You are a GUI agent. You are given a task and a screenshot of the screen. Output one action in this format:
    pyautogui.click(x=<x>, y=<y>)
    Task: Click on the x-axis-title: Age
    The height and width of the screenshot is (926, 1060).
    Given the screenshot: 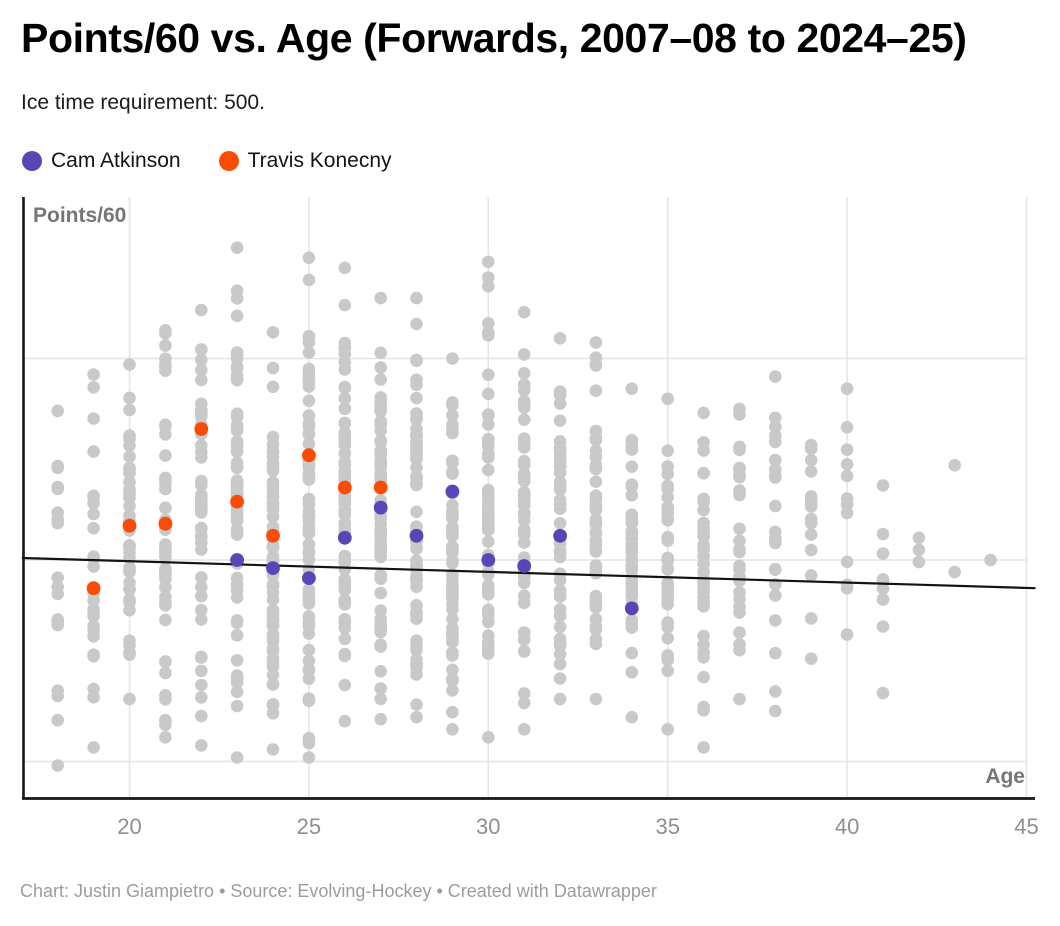 What is the action you would take?
    pyautogui.click(x=1005, y=776)
    